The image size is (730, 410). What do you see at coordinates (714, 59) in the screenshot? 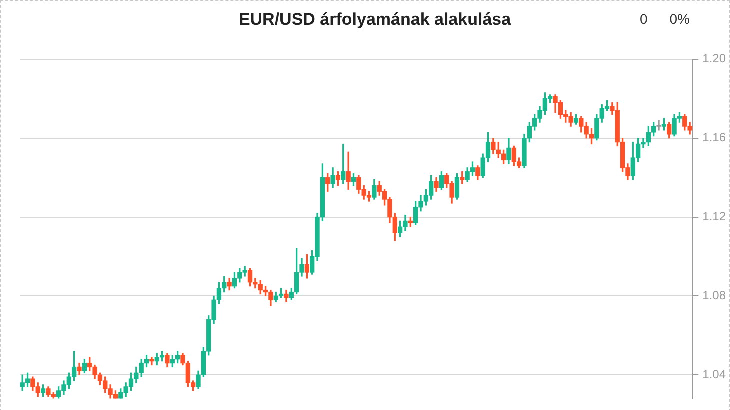
I see `y-tick-label: 1.20` at bounding box center [714, 59].